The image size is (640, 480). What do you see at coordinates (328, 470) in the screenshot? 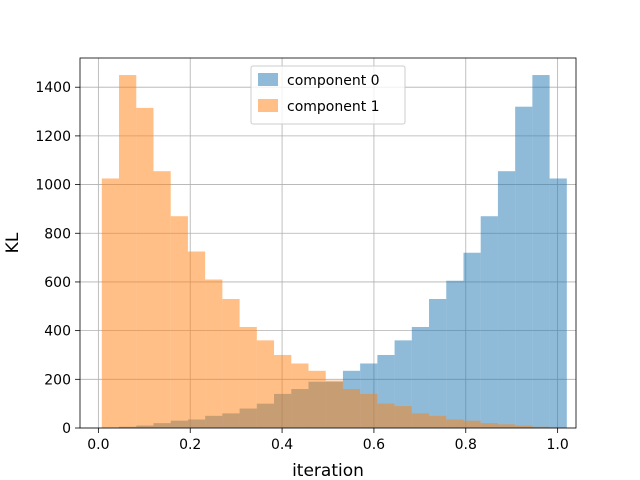
I see `x-axis-label: iteration` at bounding box center [328, 470].